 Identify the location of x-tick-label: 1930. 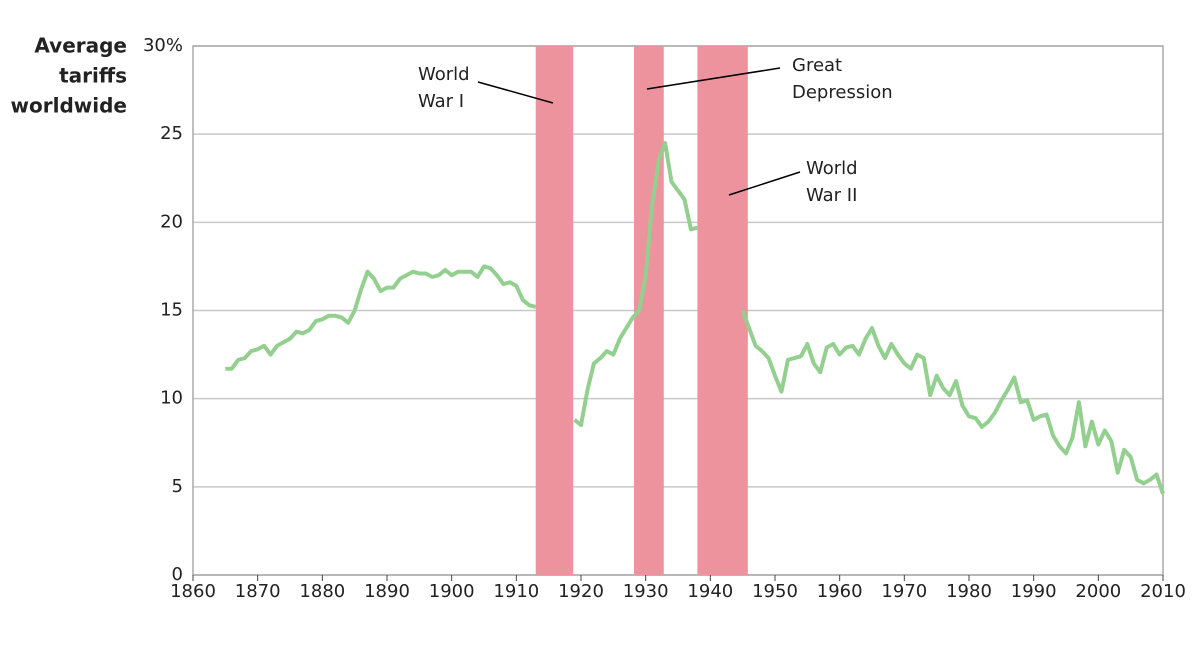
(646, 591).